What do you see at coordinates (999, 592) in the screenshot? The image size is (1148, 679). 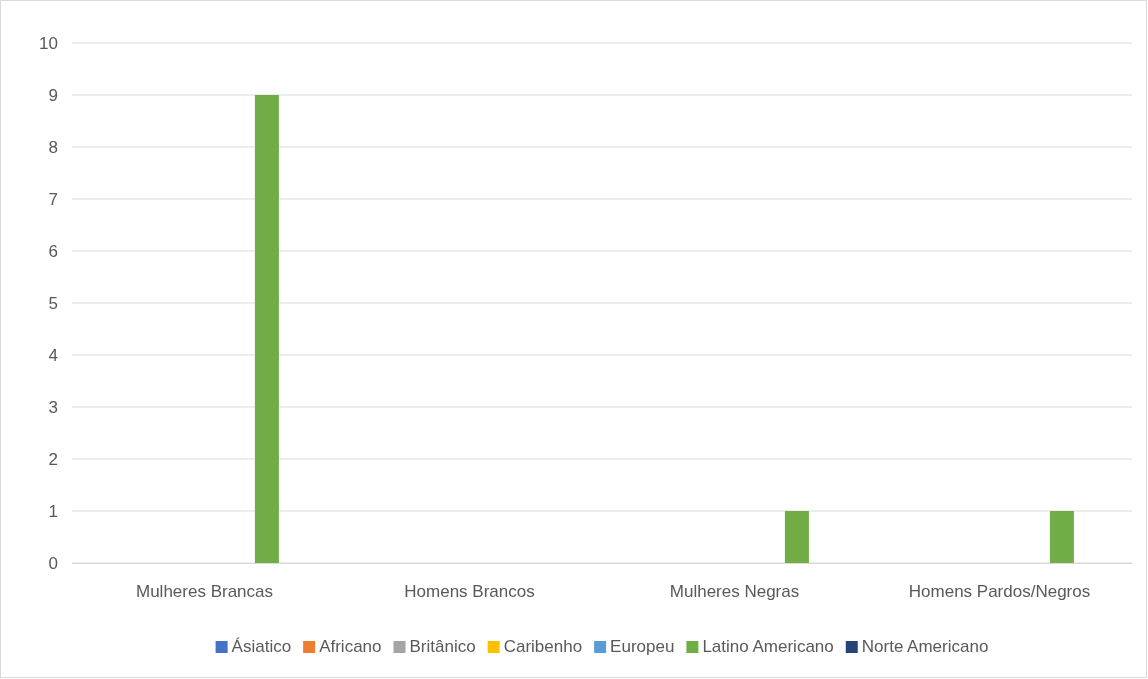 I see `x-tick-label: Homens Pardos/Negros` at bounding box center [999, 592].